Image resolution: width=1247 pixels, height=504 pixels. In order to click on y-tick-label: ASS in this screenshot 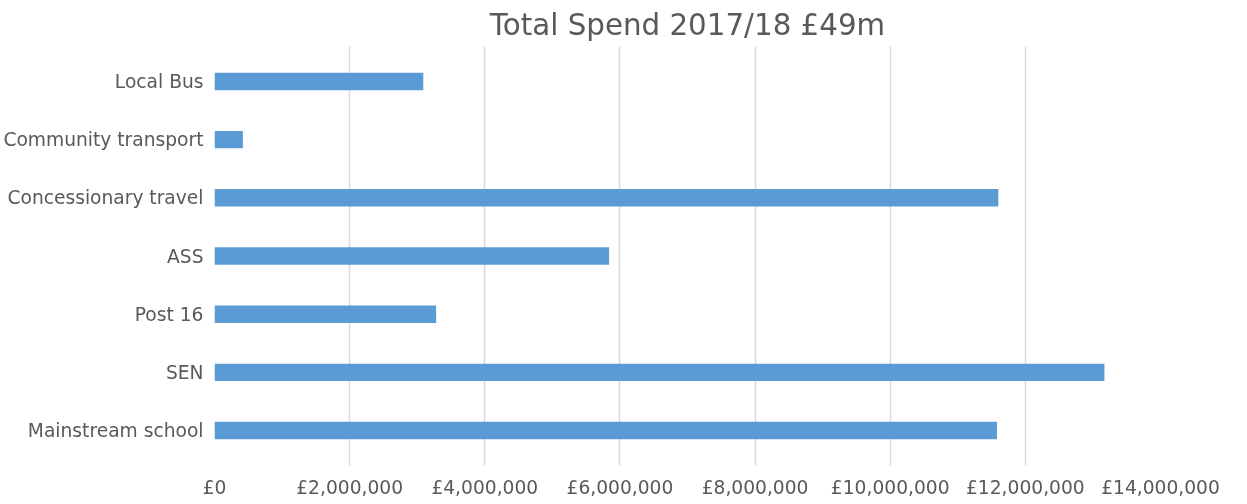, I will do `click(185, 256)`.